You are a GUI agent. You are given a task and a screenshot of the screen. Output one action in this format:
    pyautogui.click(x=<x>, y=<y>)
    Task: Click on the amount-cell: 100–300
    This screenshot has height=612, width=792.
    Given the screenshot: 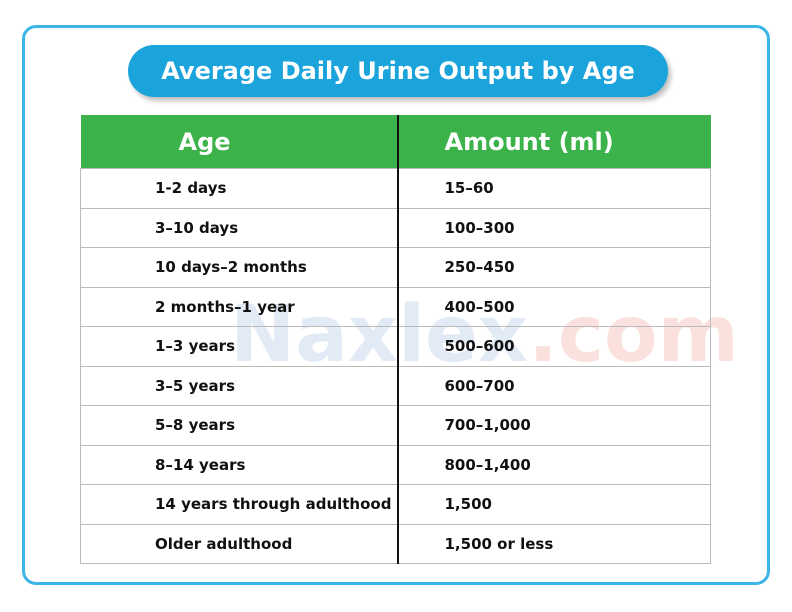 What is the action you would take?
    pyautogui.click(x=554, y=227)
    